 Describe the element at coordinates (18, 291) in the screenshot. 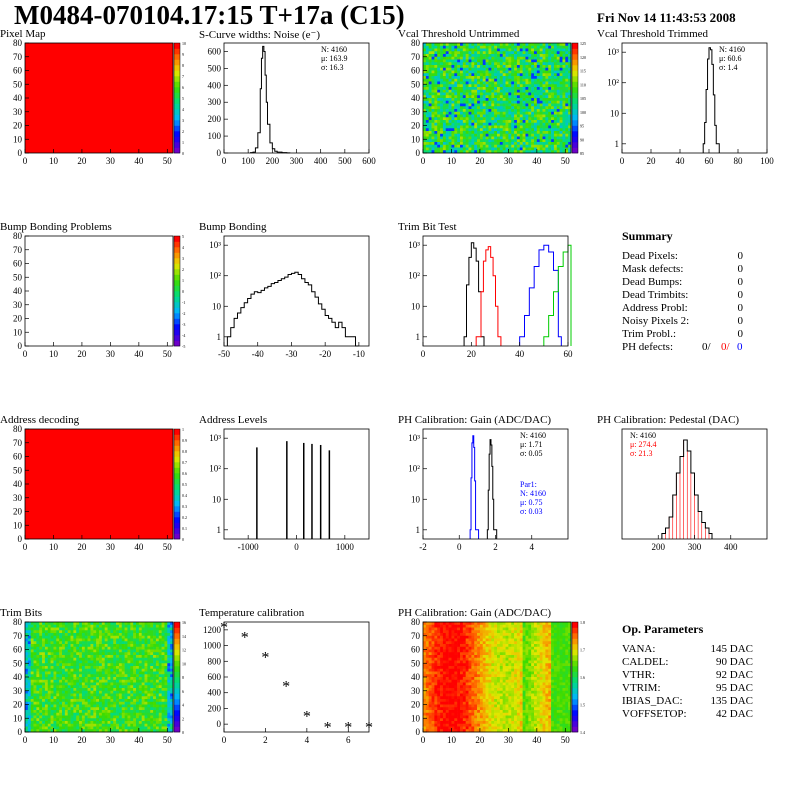

I see `y-tick-label: 40` at that location.